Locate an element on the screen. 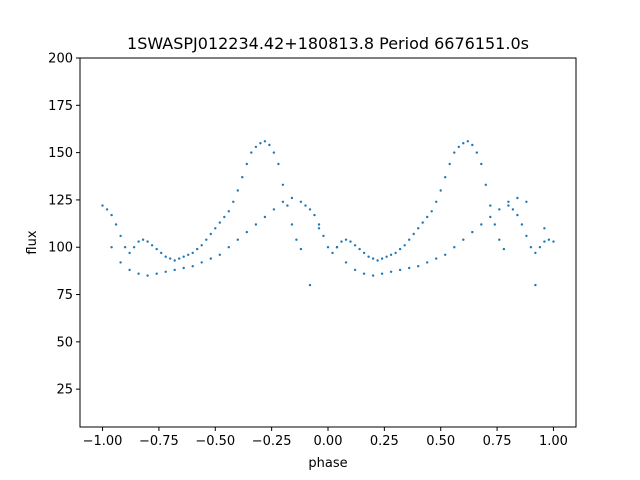 The image size is (640, 480). y-tick-label: 50 is located at coordinates (64, 342).